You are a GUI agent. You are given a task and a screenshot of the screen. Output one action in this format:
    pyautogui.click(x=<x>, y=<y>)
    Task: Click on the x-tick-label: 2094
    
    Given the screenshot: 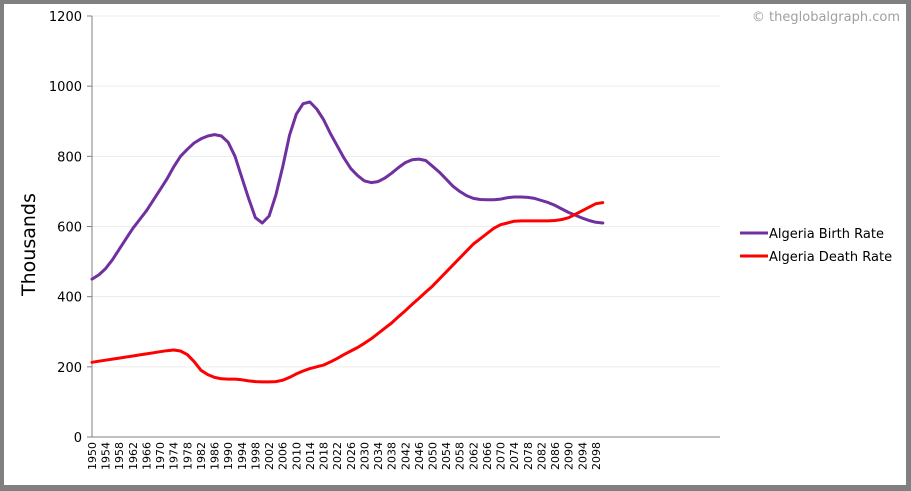 What is the action you would take?
    pyautogui.click(x=582, y=456)
    